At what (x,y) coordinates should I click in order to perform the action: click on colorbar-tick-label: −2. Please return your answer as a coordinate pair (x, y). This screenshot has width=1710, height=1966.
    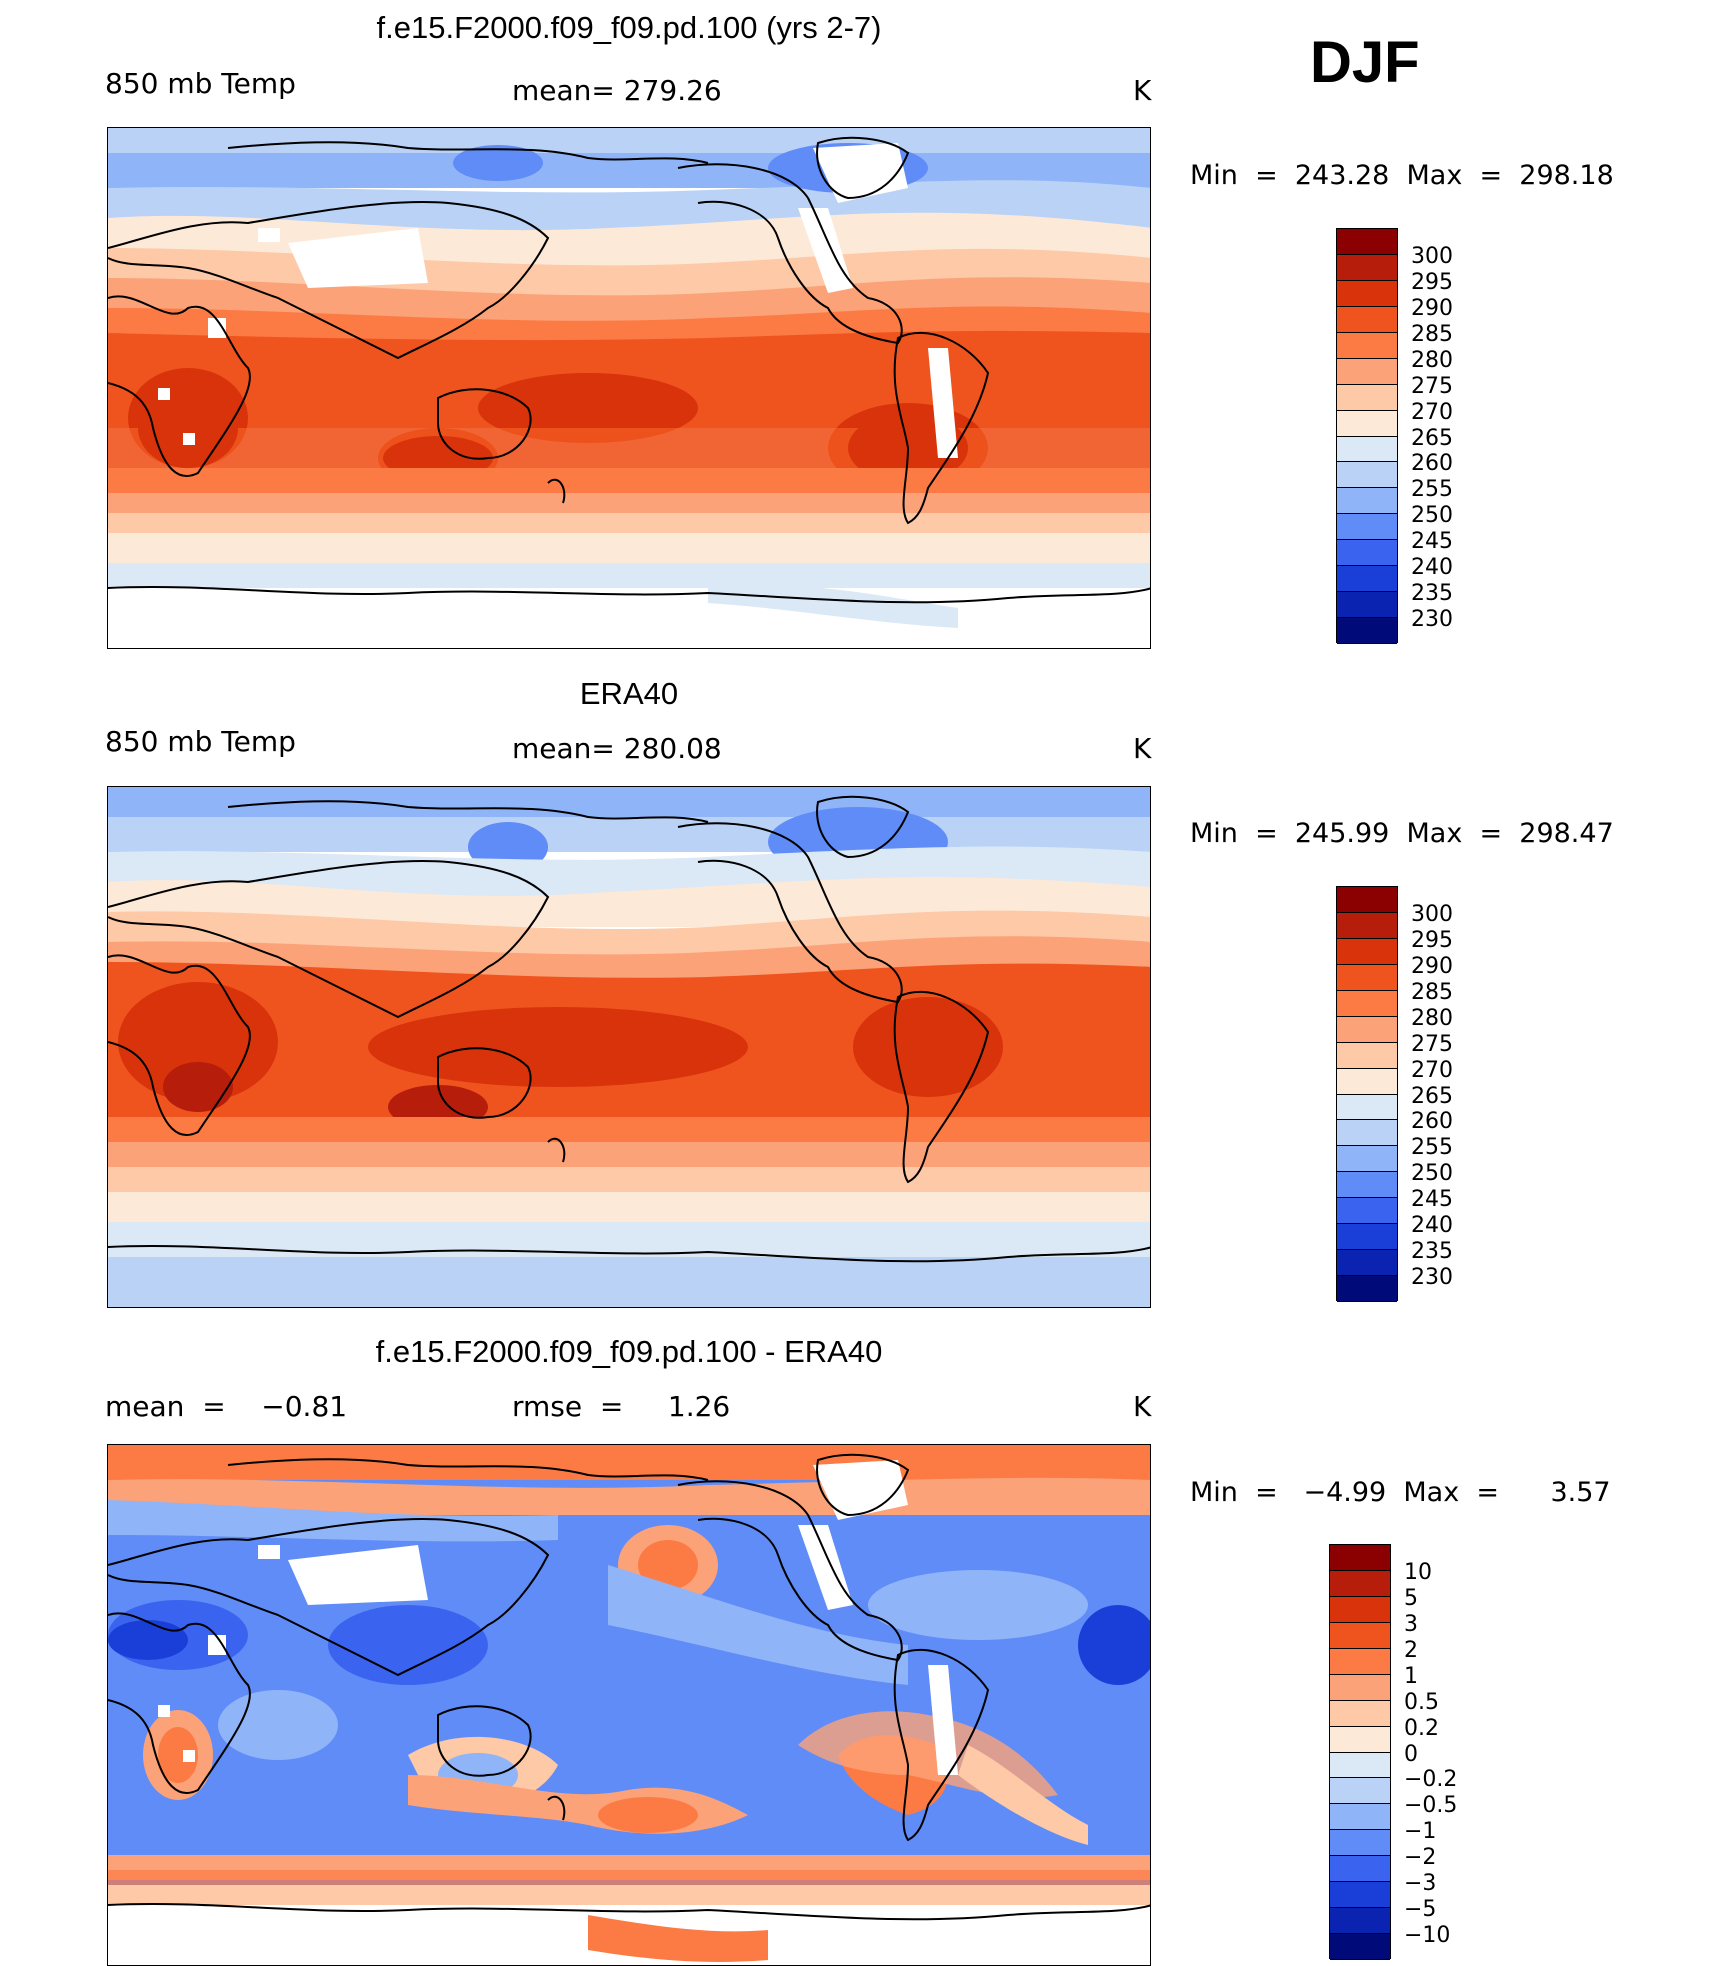
    Looking at the image, I should click on (1420, 1858).